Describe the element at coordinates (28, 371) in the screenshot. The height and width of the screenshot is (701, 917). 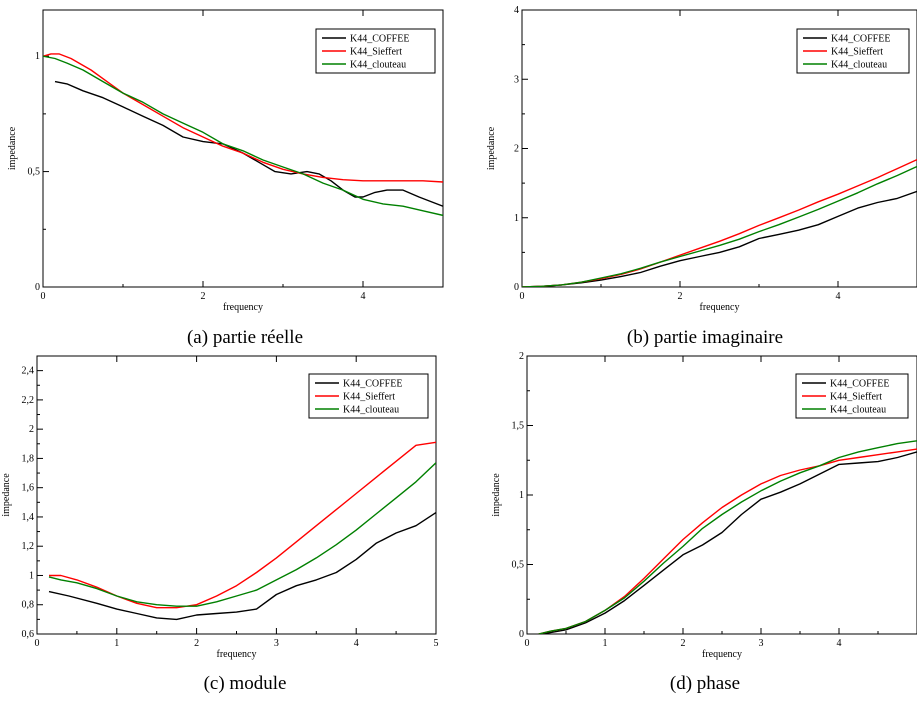
I see `y-tick-label: 2,4` at that location.